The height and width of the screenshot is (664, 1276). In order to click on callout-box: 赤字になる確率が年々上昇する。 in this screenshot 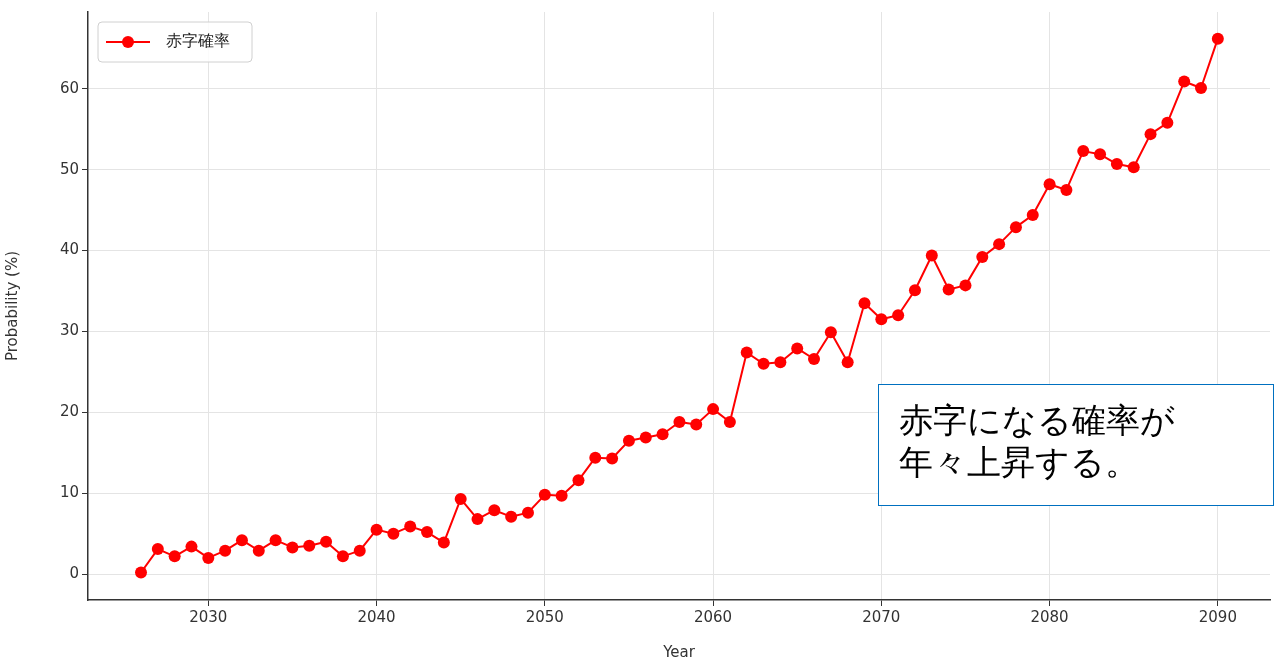, I will do `click(1076, 445)`.